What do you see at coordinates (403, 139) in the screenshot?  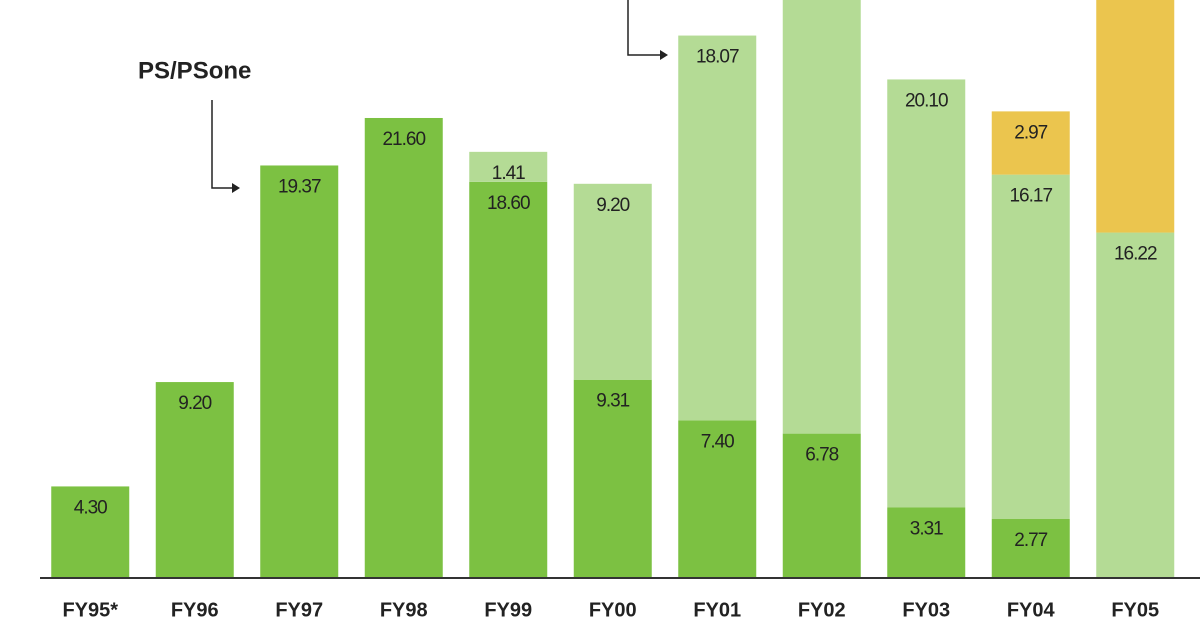 I see `data-label: 21.60` at bounding box center [403, 139].